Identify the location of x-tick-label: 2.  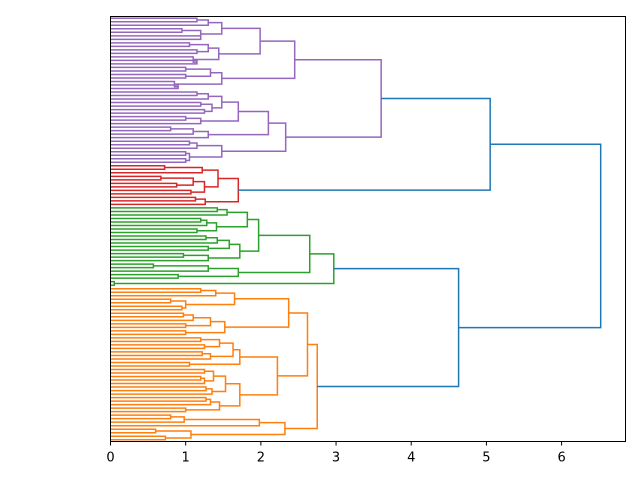
(261, 458).